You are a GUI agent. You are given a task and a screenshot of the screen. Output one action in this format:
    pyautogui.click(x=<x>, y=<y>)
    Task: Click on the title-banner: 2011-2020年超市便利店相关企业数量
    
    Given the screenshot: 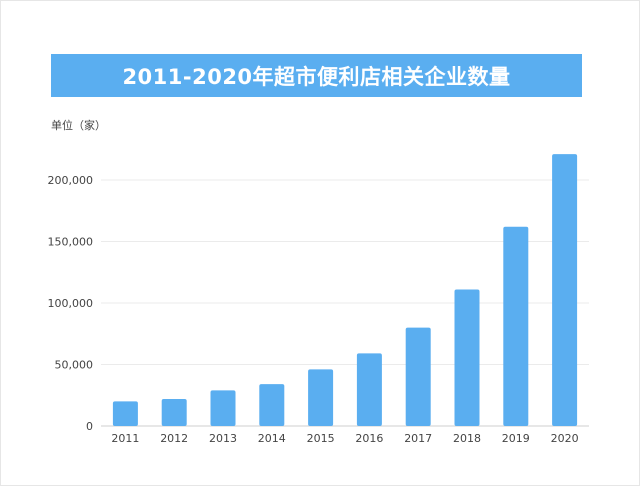 What is the action you would take?
    pyautogui.click(x=316, y=75)
    